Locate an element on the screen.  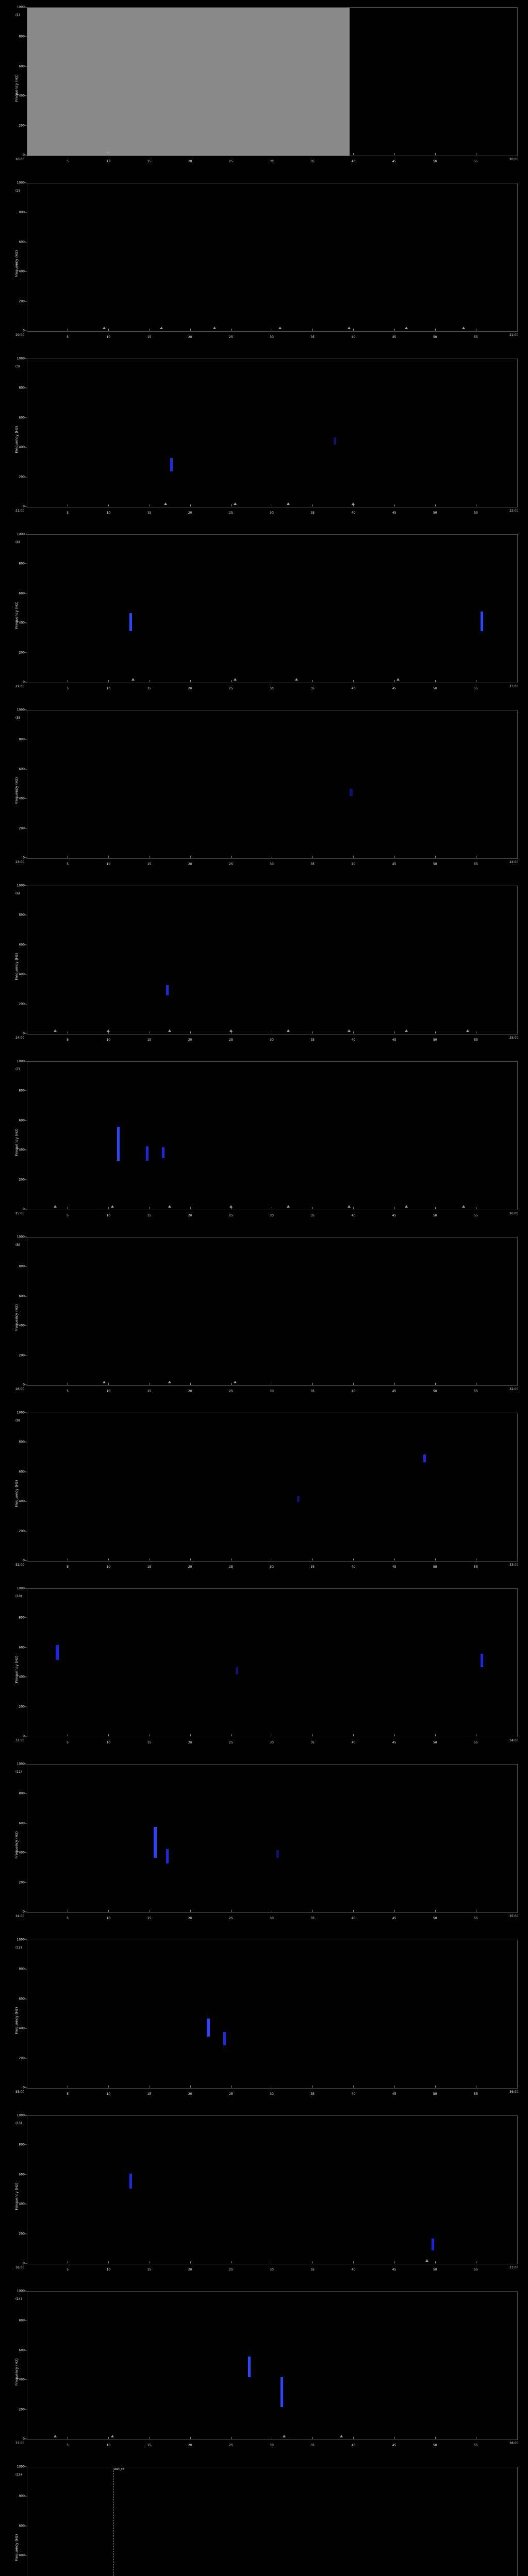
panel-index-label: (1) is located at coordinates (17, 15).